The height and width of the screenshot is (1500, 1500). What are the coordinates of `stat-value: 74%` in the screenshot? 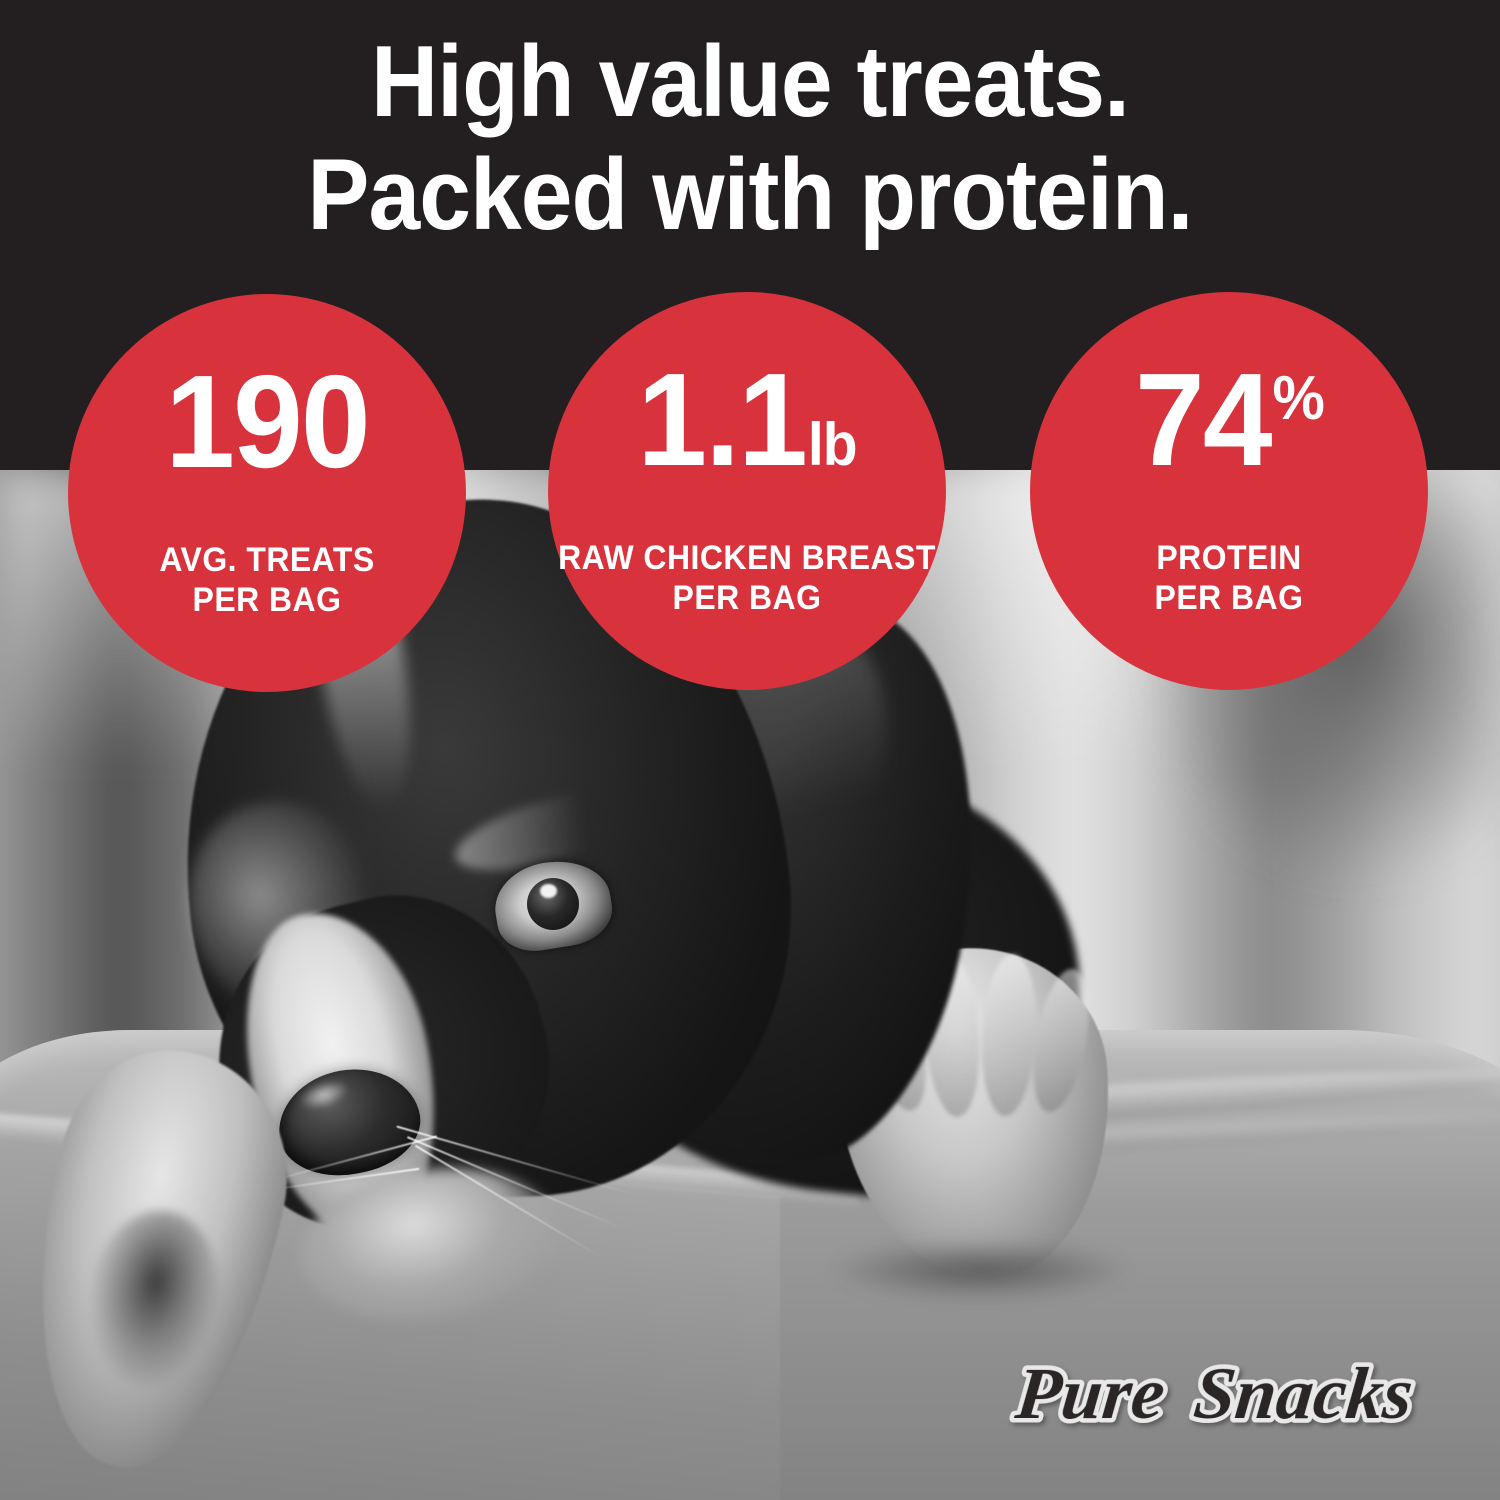 It's located at (1229, 420).